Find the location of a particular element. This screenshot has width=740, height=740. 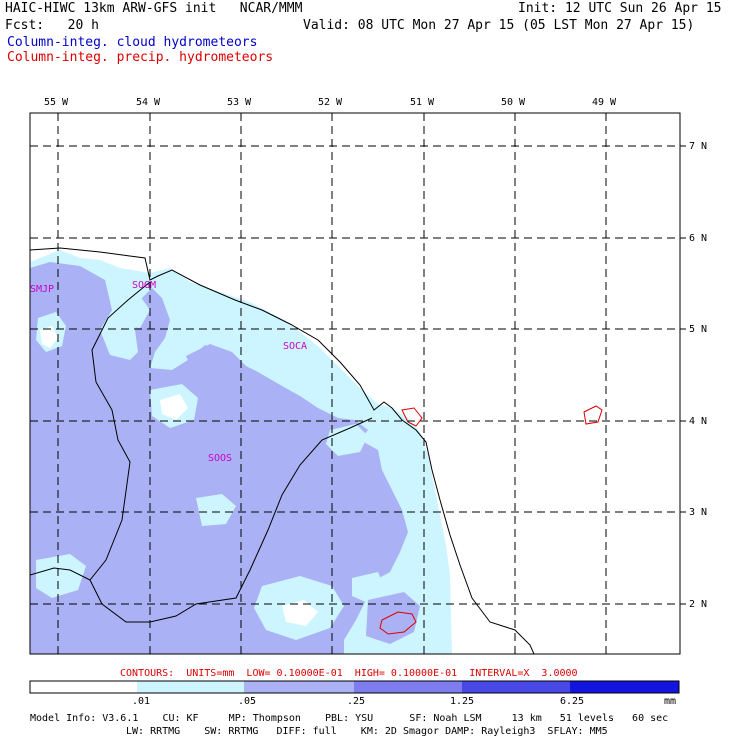

lat-label-4n: 4 N is located at coordinates (698, 421).